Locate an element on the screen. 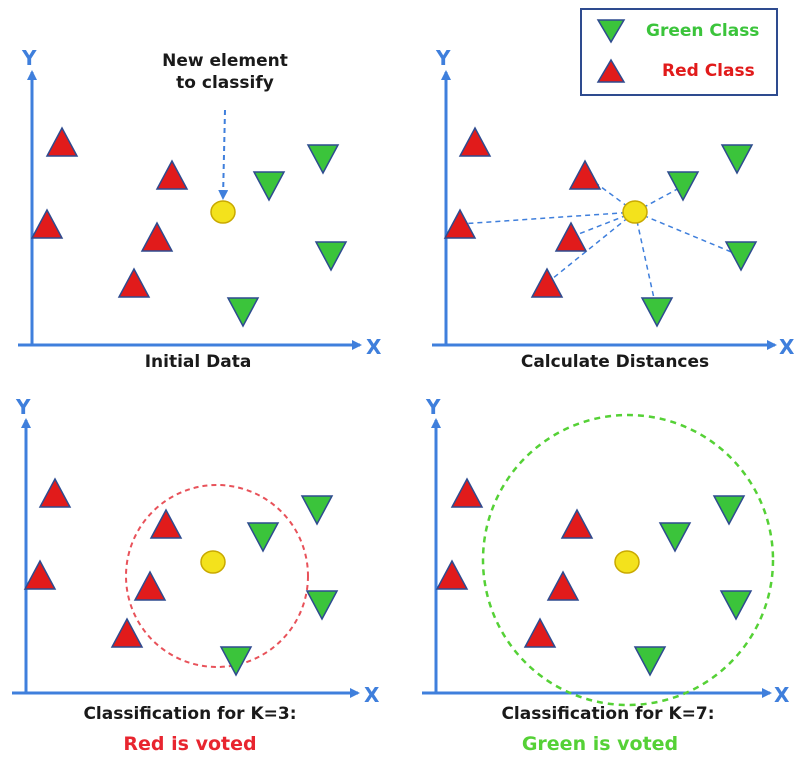 The image size is (795, 758). k7-neighborhood-circle is located at coordinates (628, 560).